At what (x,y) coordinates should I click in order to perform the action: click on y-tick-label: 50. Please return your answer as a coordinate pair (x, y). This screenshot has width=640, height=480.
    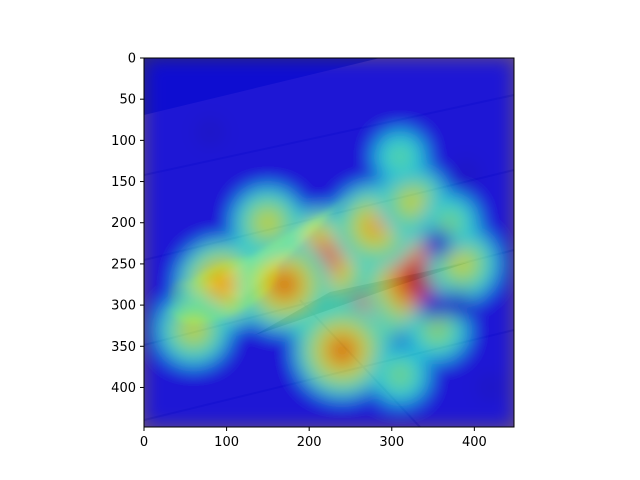
    Looking at the image, I should click on (127, 100).